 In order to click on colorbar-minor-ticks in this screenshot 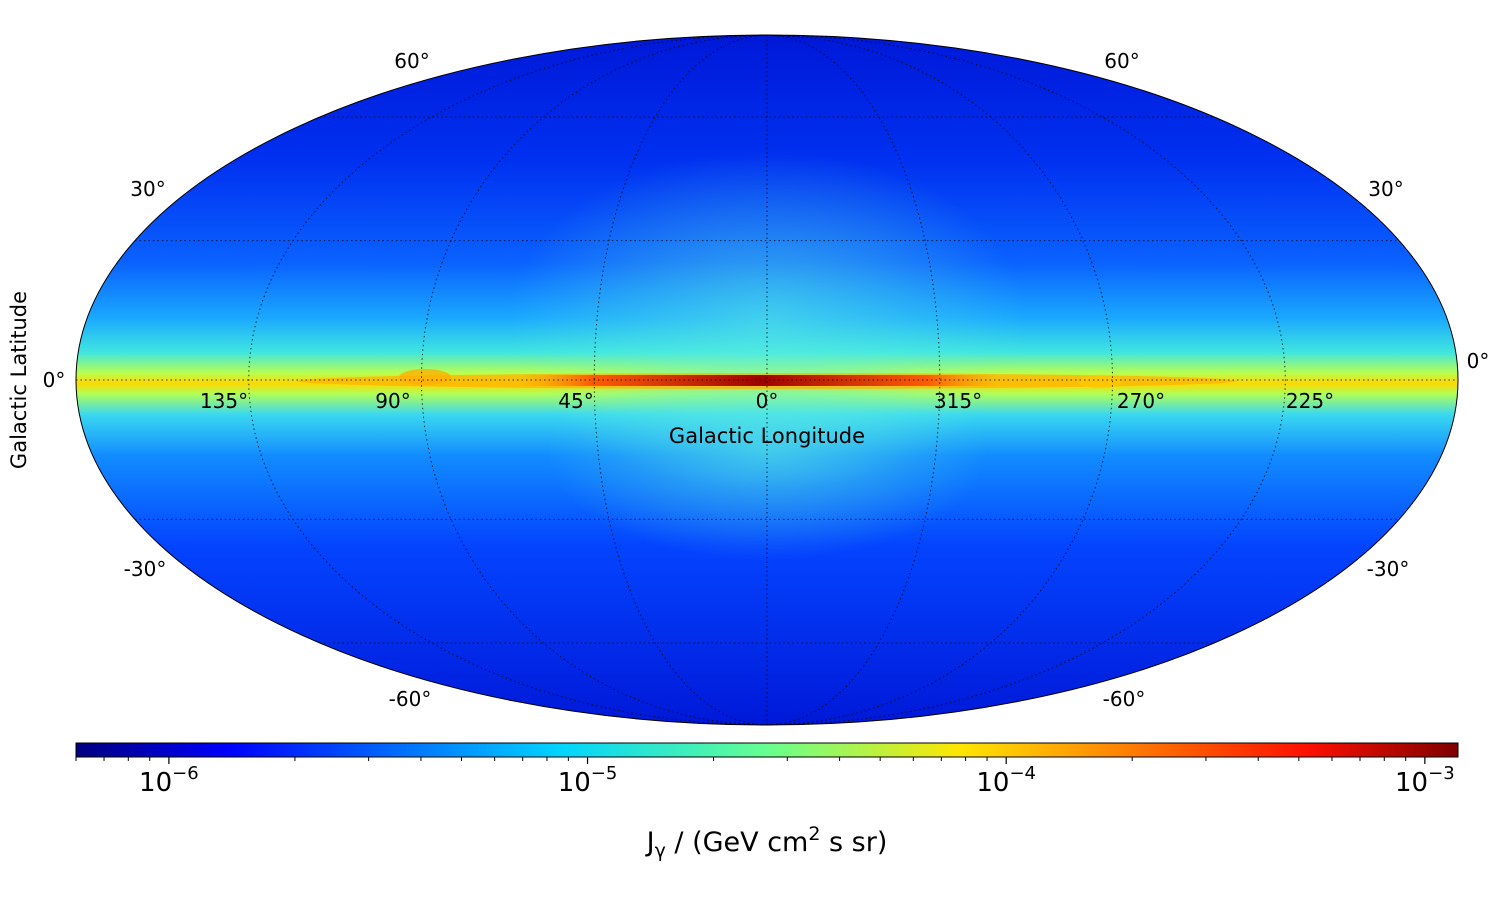, I will do `click(741, 759)`.